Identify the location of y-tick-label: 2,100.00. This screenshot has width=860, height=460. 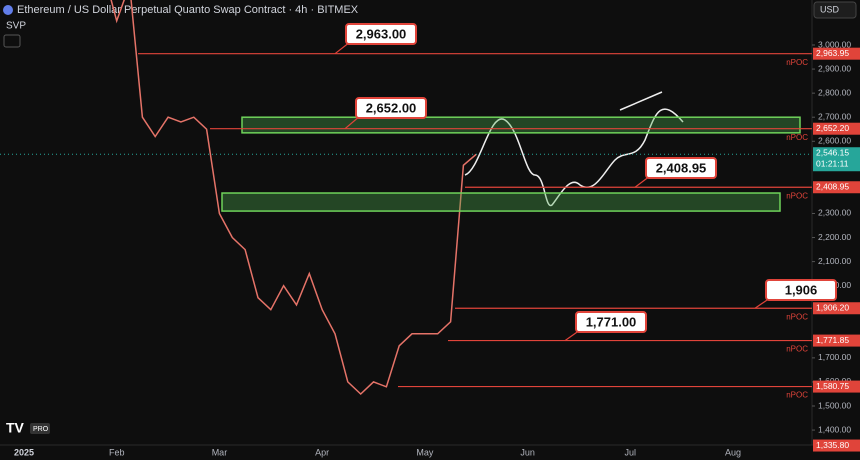
(834, 261).